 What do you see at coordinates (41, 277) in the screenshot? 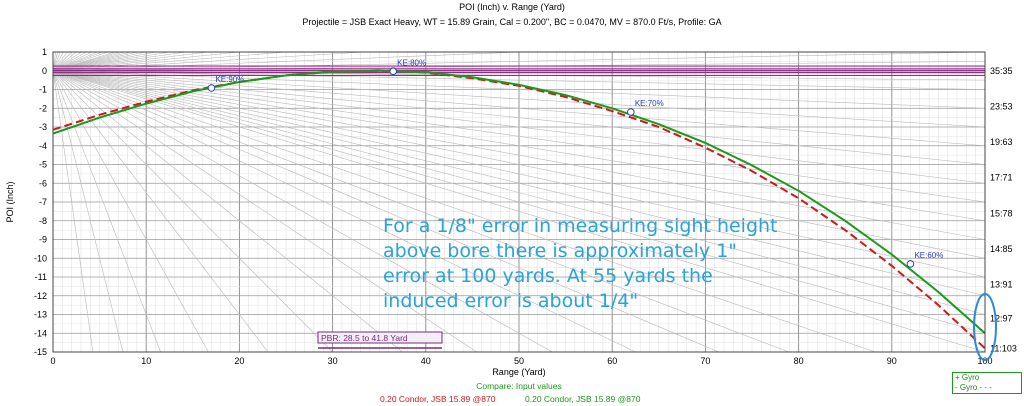
I see `y-tick-label: -11` at bounding box center [41, 277].